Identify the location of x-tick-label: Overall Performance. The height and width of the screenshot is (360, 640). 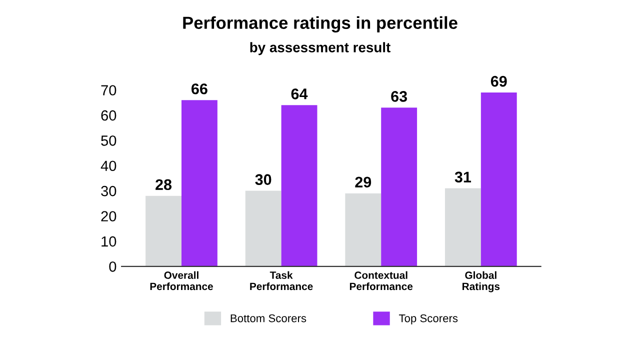
(181, 280).